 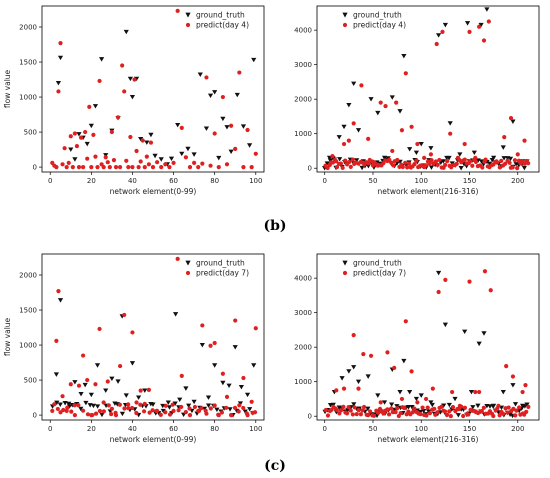 I want to click on y-tick-label: 2000, so click(x=303, y=100).